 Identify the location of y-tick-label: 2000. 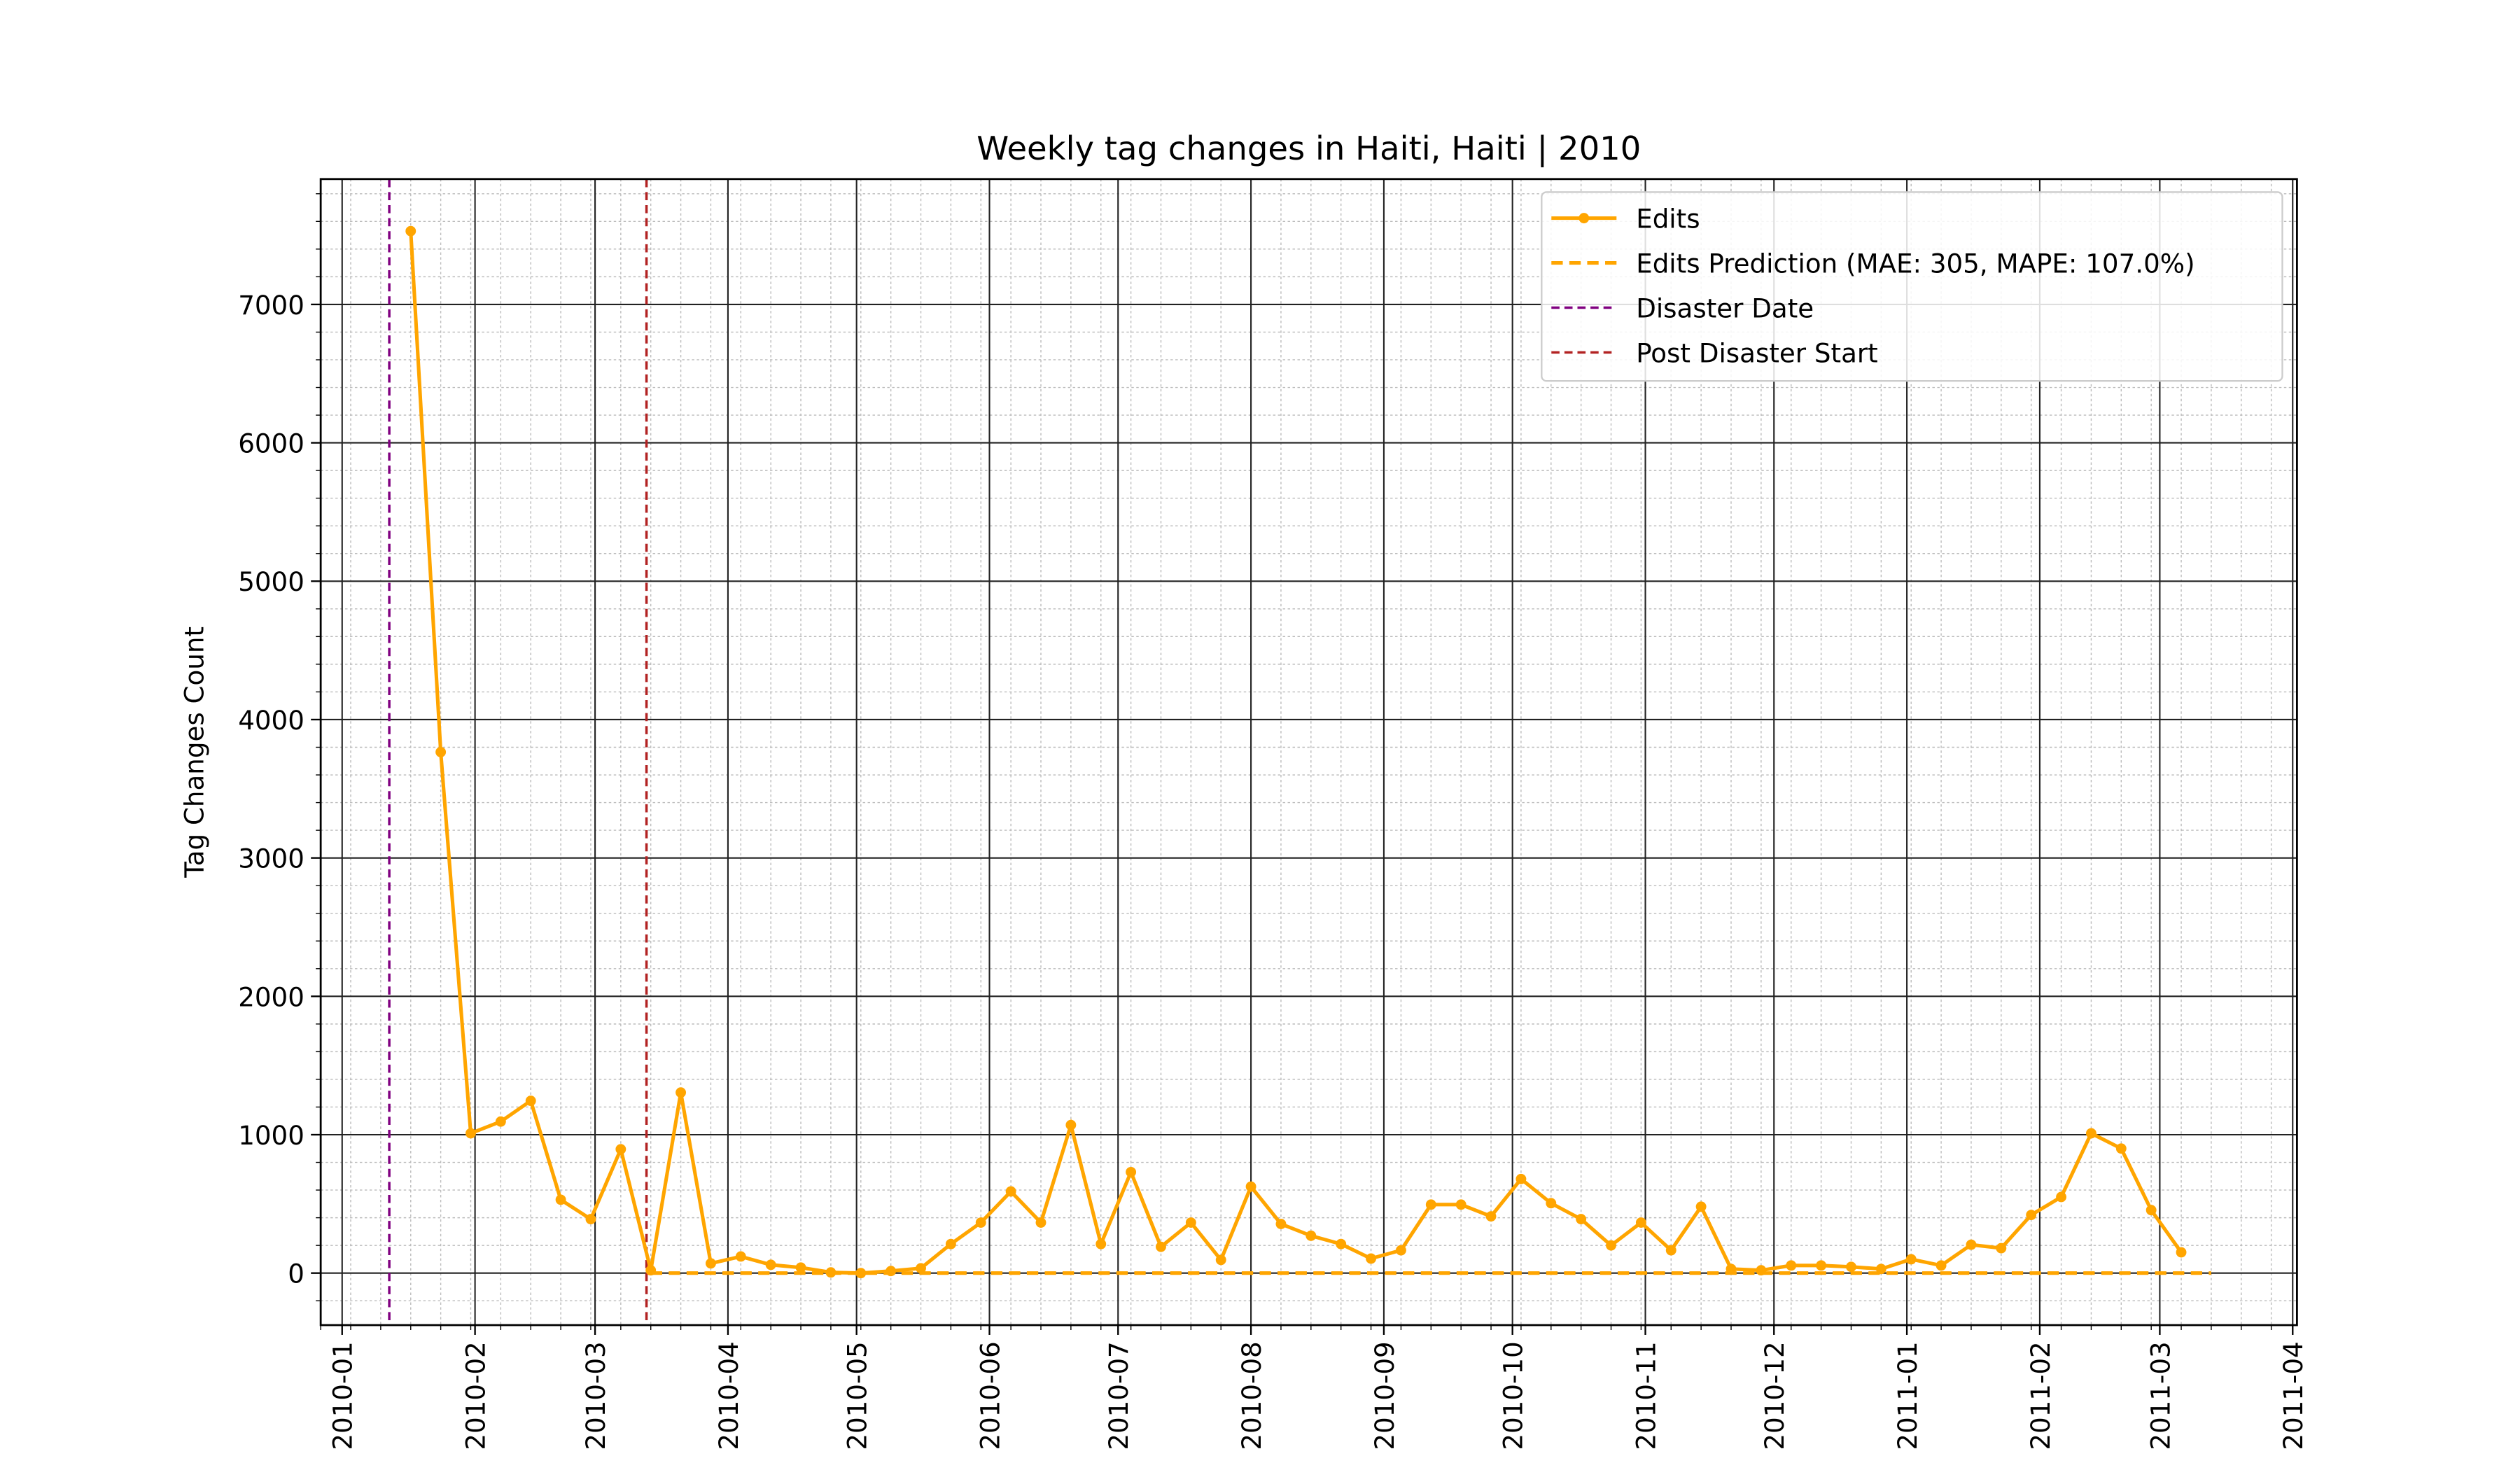
(271, 996).